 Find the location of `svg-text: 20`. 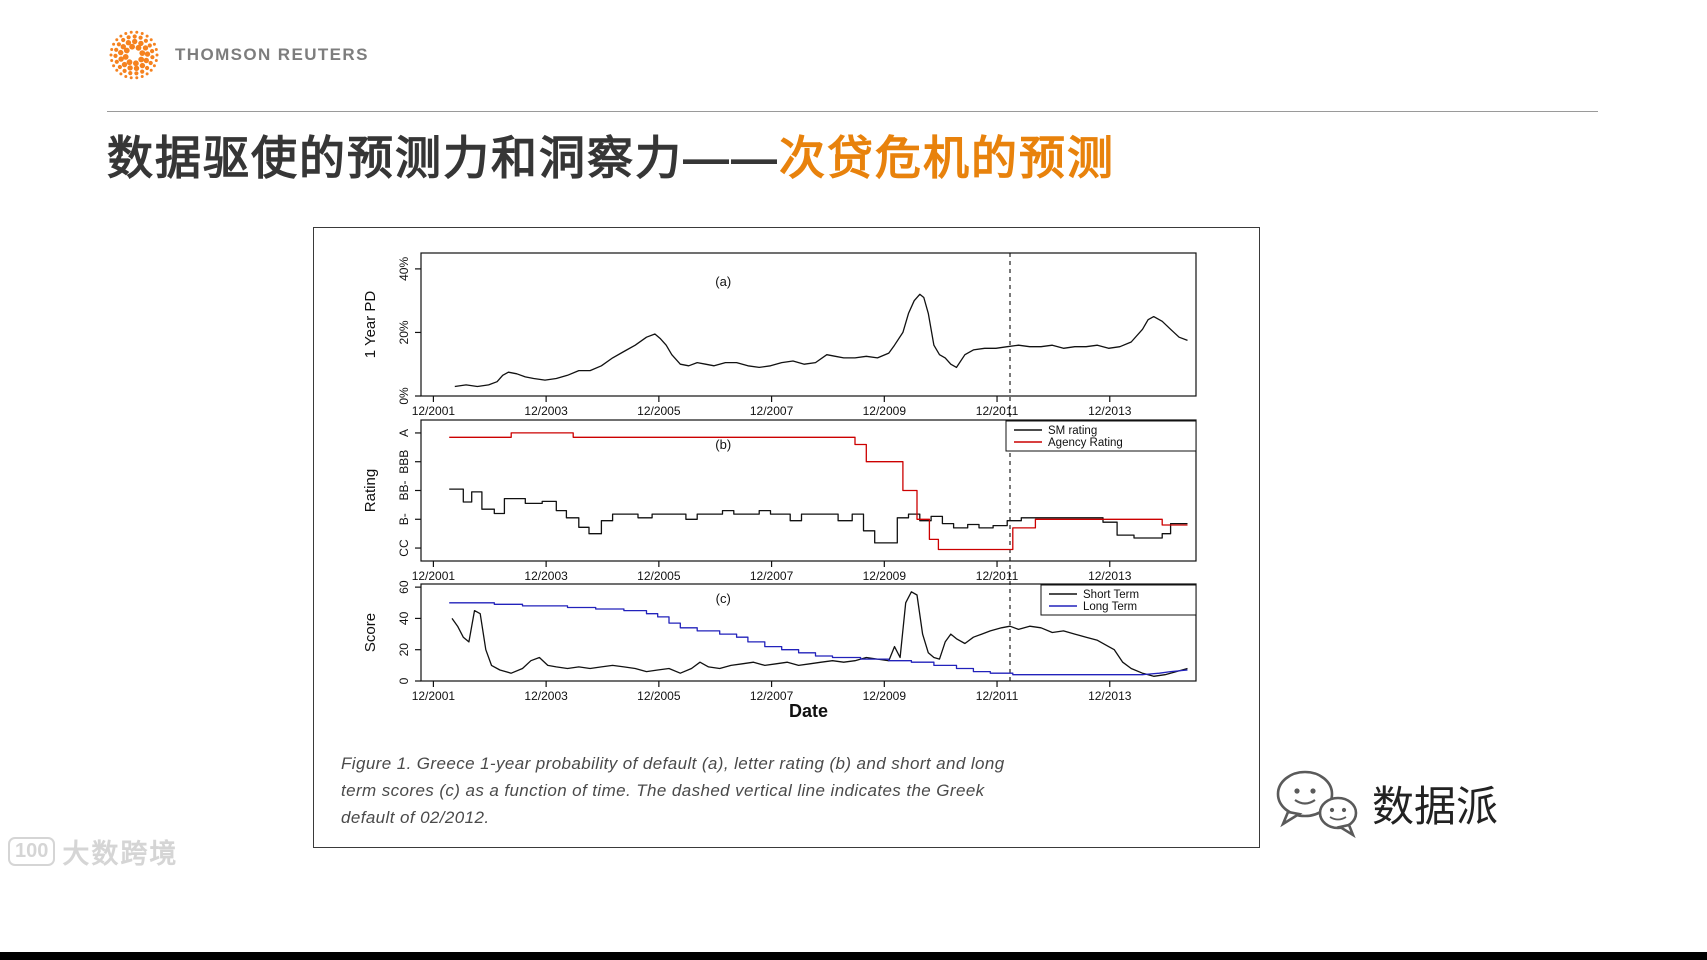

svg-text: 20 is located at coordinates (404, 650).